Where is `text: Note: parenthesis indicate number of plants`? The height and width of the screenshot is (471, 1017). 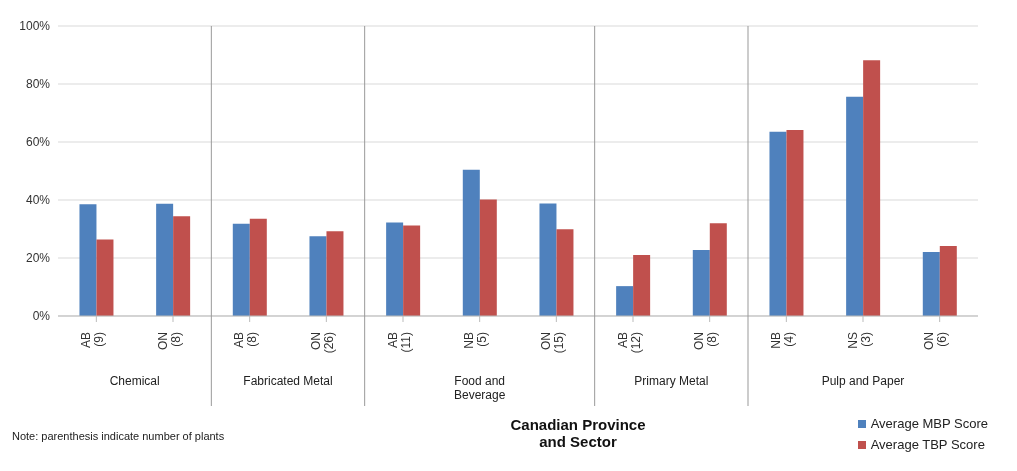
text: Note: parenthesis indicate number of plants is located at coordinates (118, 436).